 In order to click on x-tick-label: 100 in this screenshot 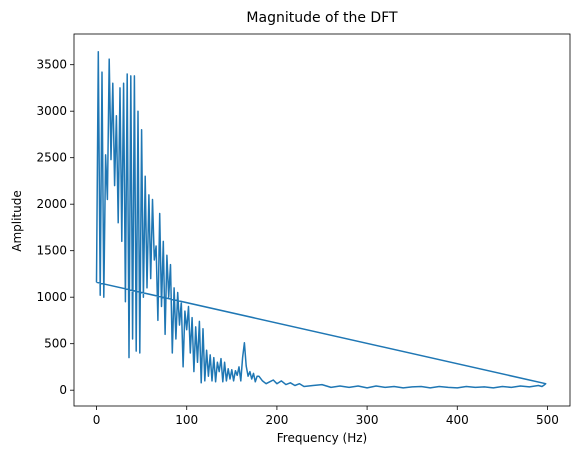, I will do `click(186, 420)`.